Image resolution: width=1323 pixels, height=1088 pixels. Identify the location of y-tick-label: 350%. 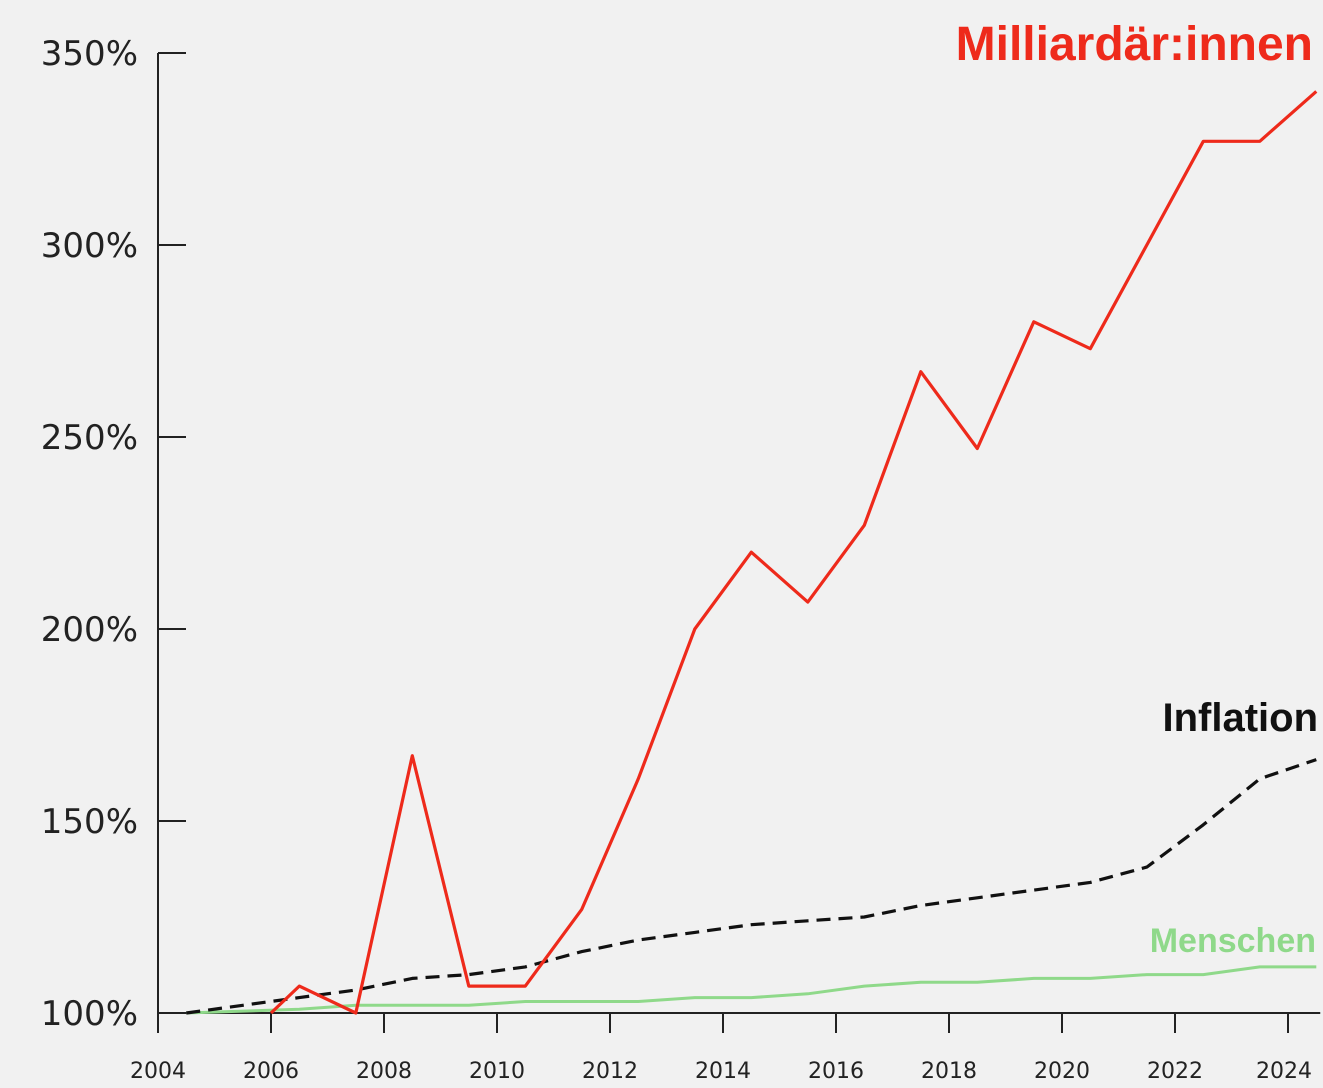
(89, 54).